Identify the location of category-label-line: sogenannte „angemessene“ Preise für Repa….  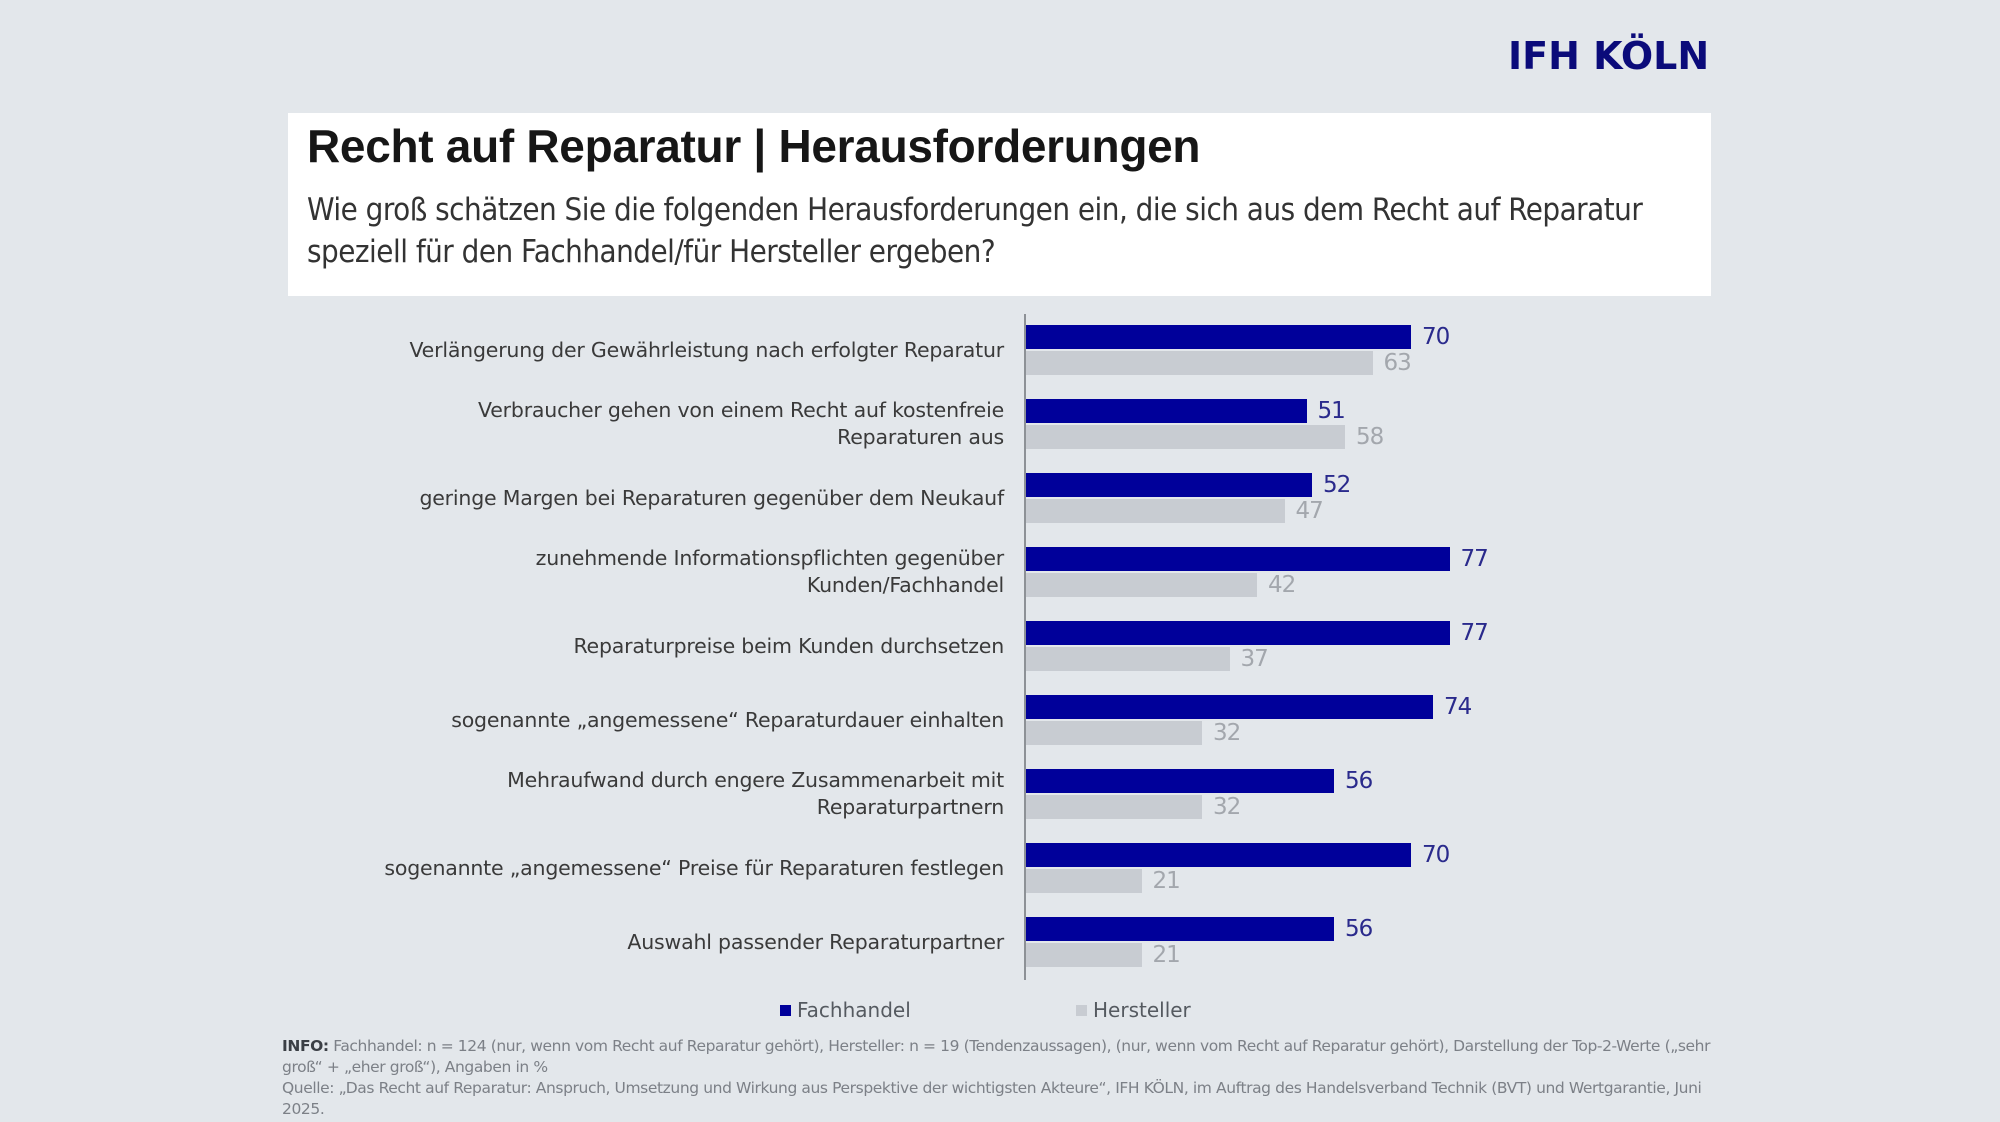
(694, 867).